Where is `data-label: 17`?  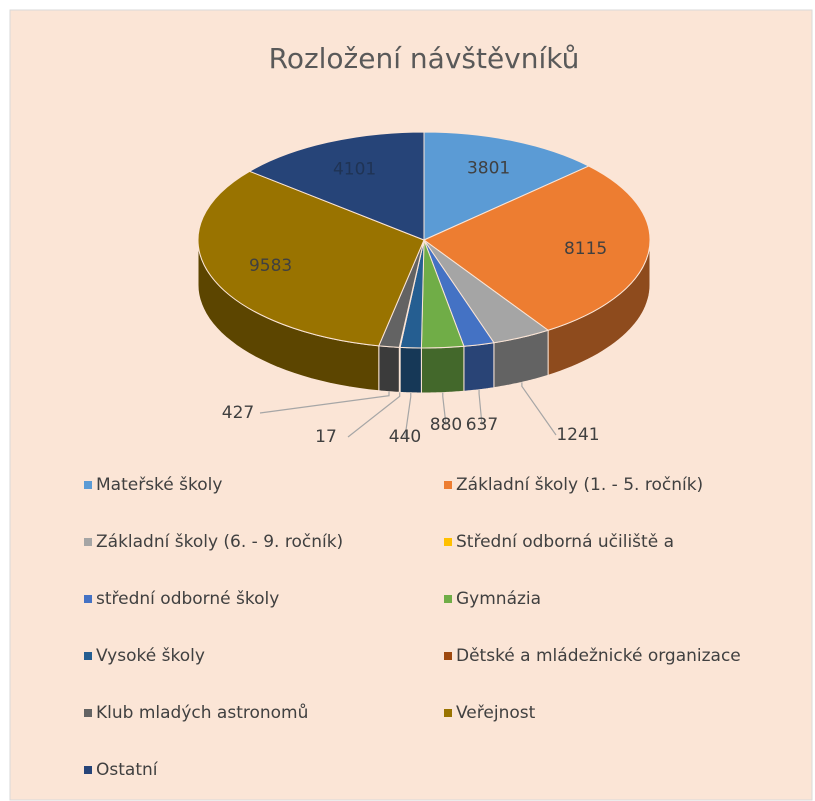 data-label: 17 is located at coordinates (326, 437).